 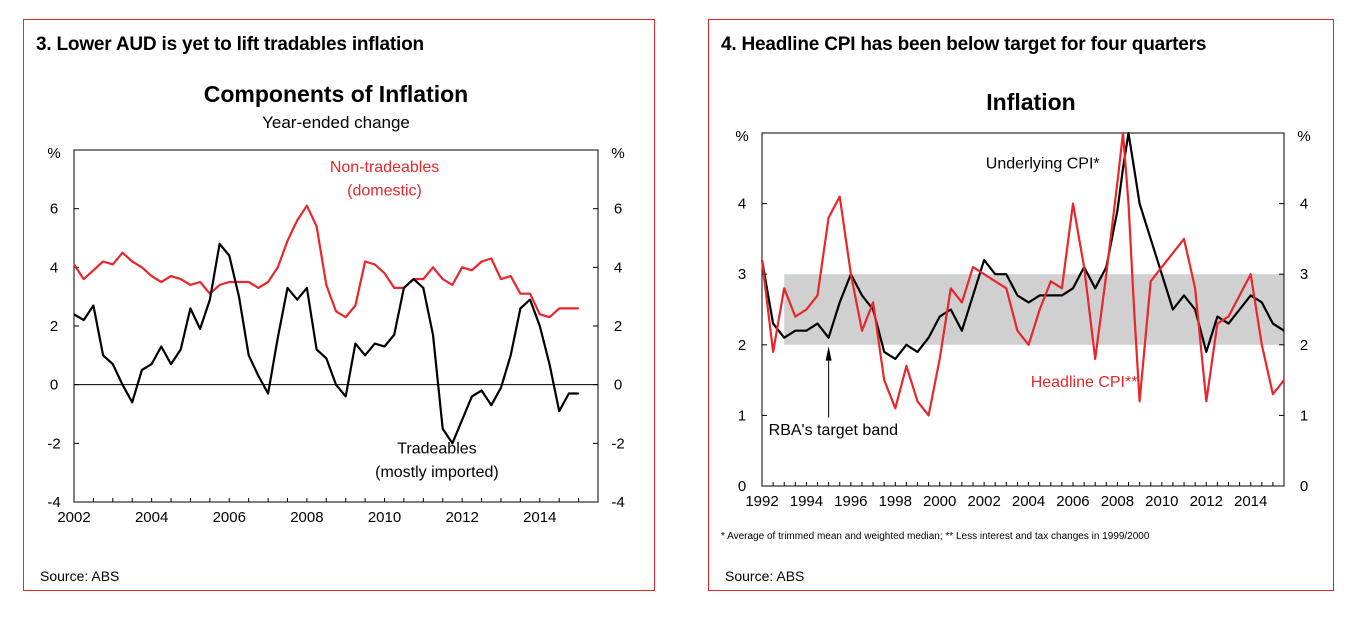 I want to click on x-tick-label: 1998, so click(x=895, y=501).